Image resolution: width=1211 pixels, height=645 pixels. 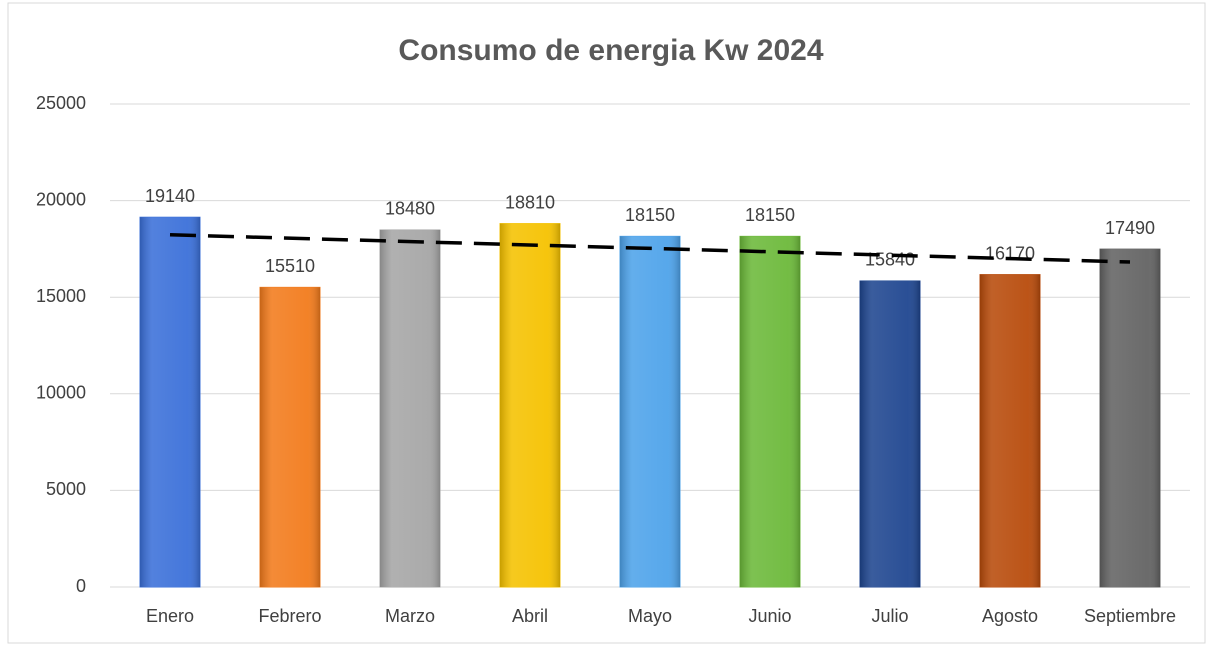 I want to click on x-tick-label: Febrero, so click(x=289, y=616).